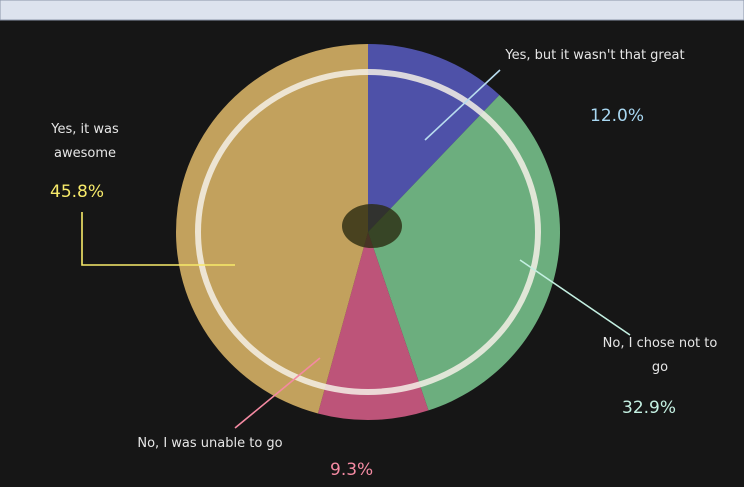 This screenshot has height=487, width=744. Describe the element at coordinates (77, 192) in the screenshot. I see `slice-value: 45.8%` at that location.